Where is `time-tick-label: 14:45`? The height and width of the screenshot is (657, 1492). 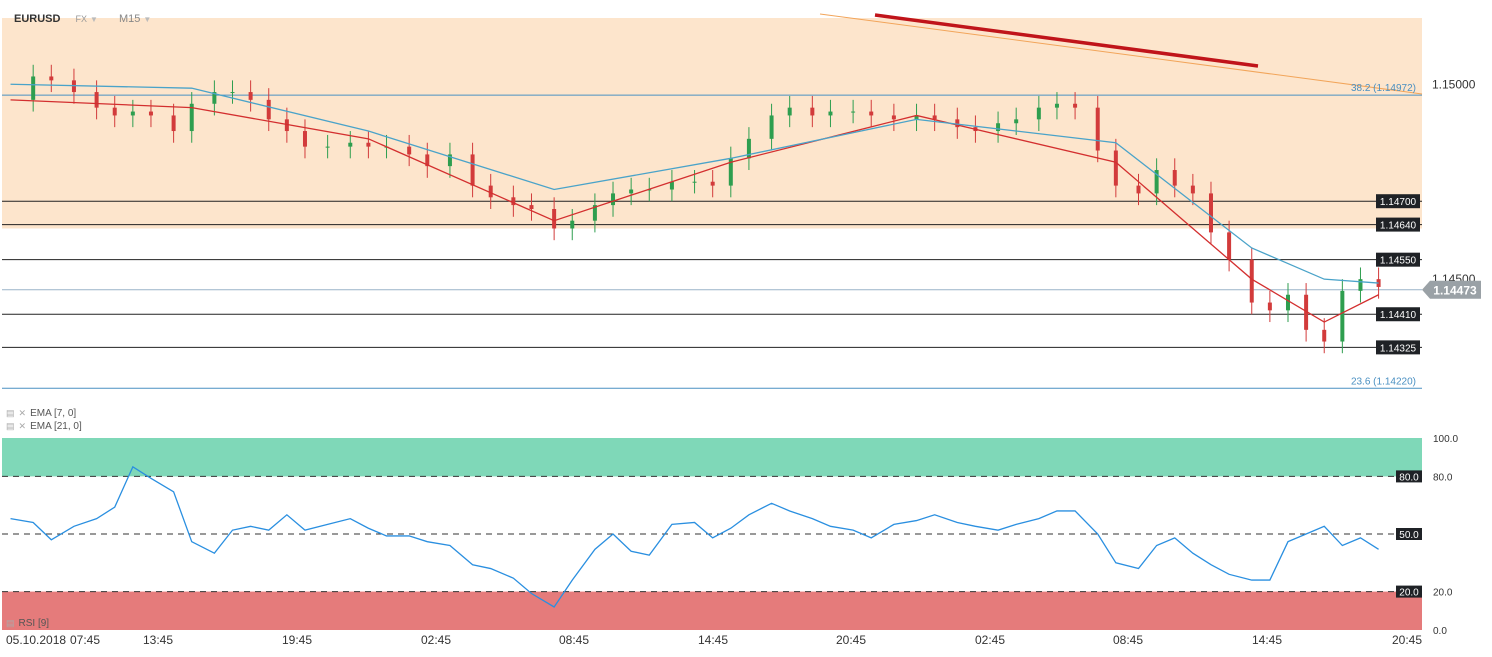 time-tick-label: 14:45 is located at coordinates (713, 640).